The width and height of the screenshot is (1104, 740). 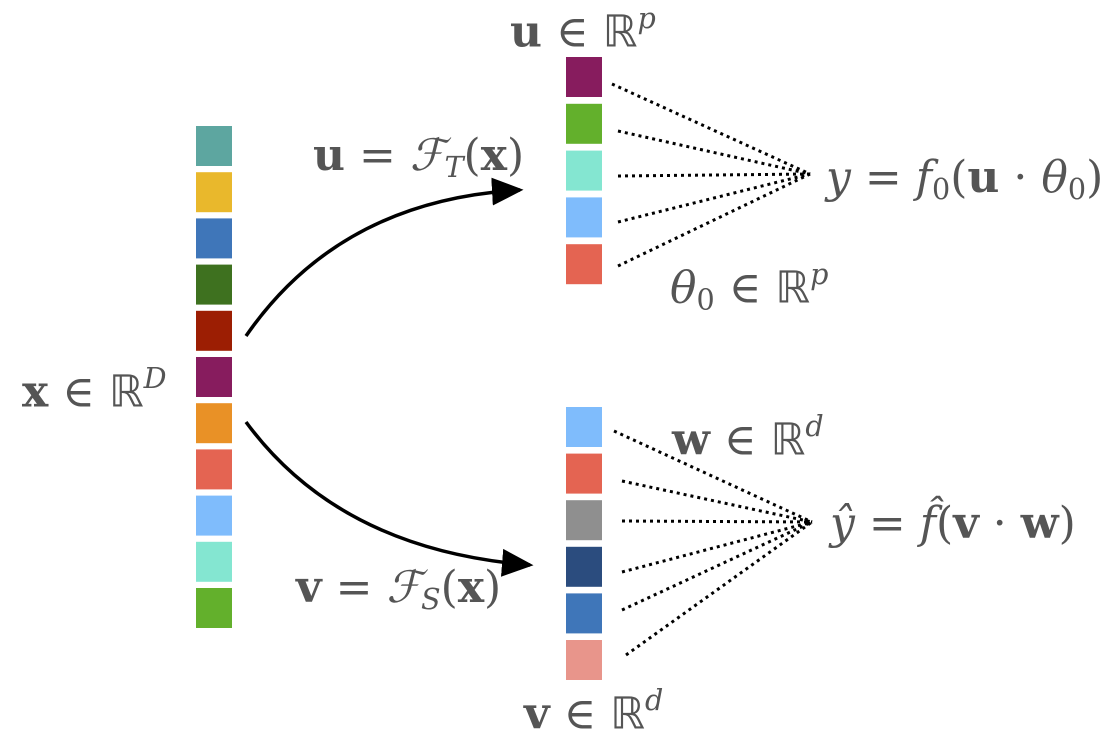 I want to click on v-vector, so click(x=584, y=543).